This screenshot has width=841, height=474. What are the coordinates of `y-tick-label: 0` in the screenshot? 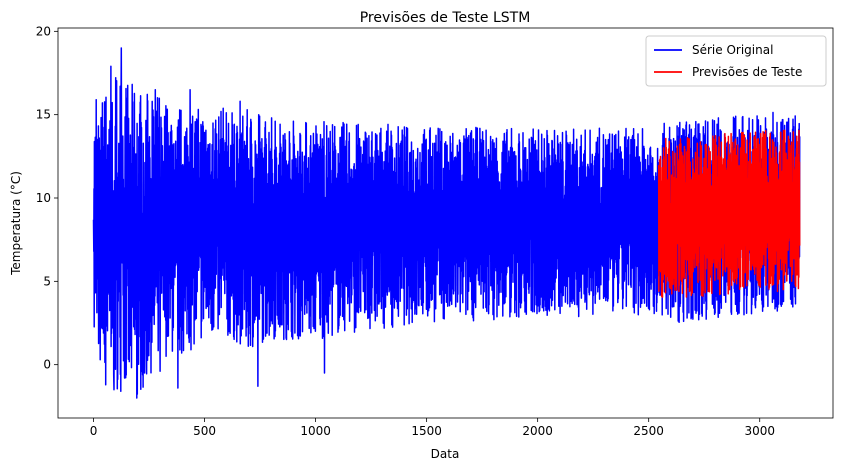 It's located at (47, 365).